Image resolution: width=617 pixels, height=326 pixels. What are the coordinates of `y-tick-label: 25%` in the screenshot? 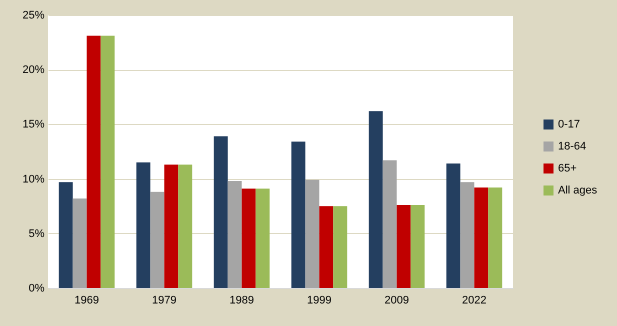 It's located at (33, 16).